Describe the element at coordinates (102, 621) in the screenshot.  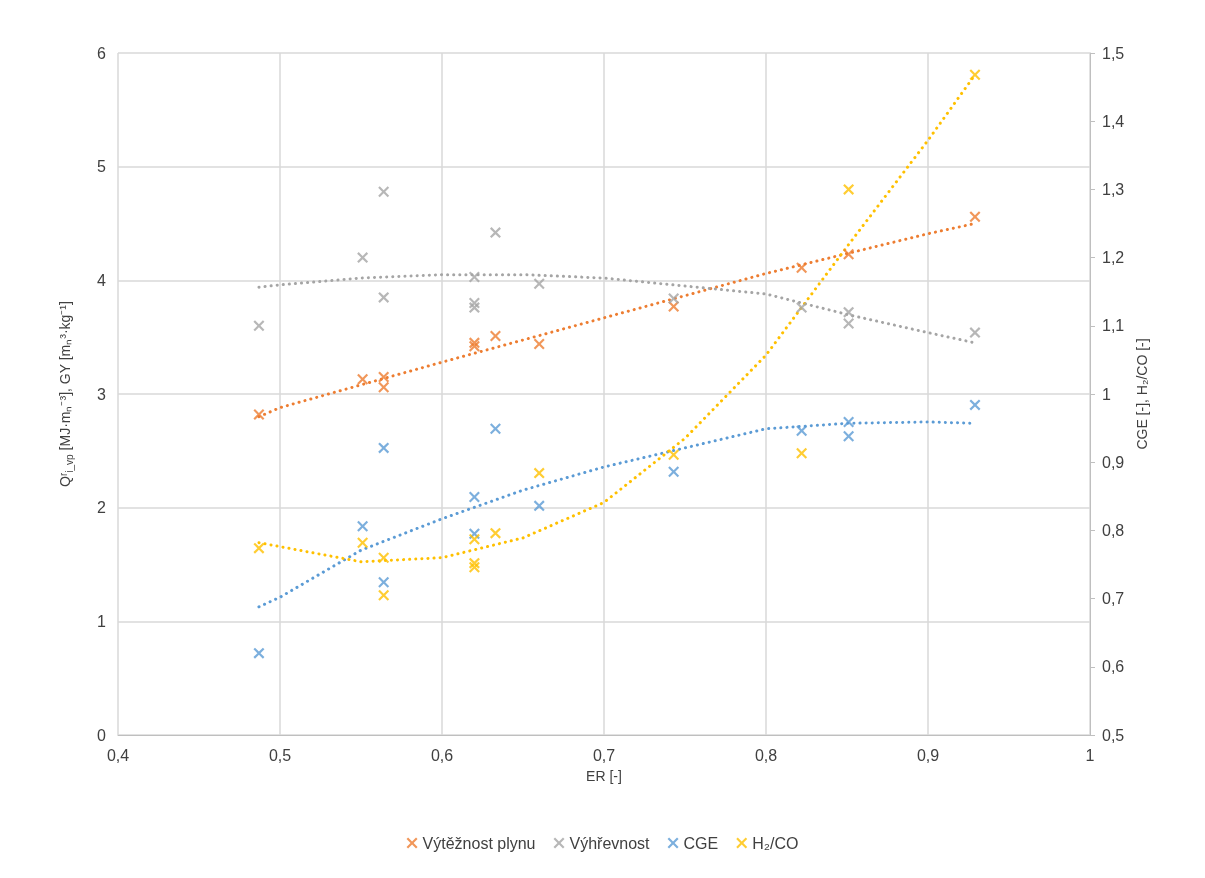
I see `y-tick-label: 1` at that location.